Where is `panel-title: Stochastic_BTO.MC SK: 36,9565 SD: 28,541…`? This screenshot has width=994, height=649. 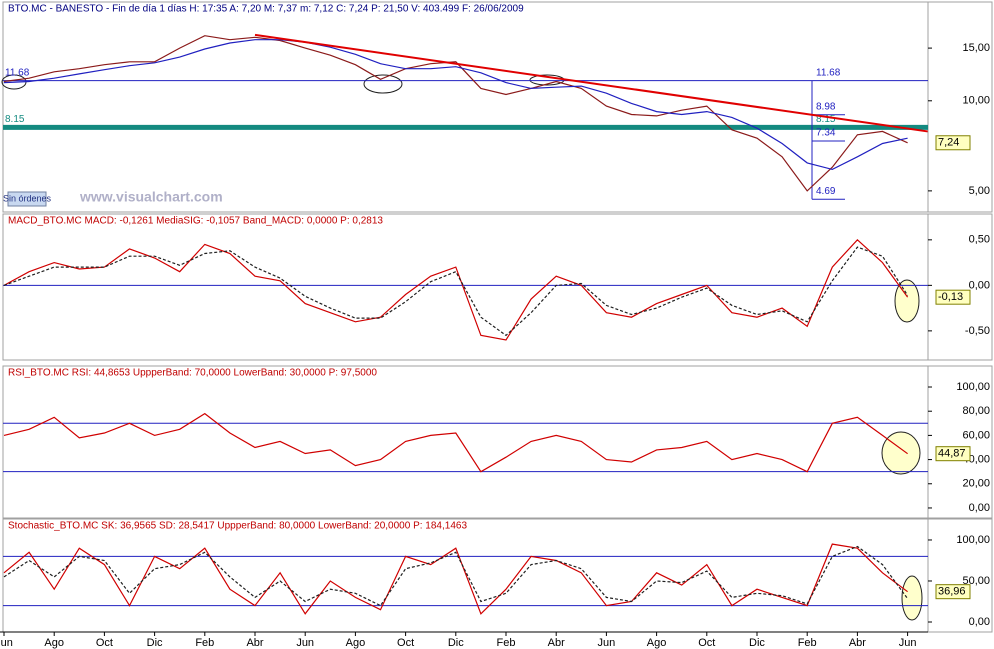
panel-title: Stochastic_BTO.MC SK: 36,9565 SD: 28,541… is located at coordinates (237, 526).